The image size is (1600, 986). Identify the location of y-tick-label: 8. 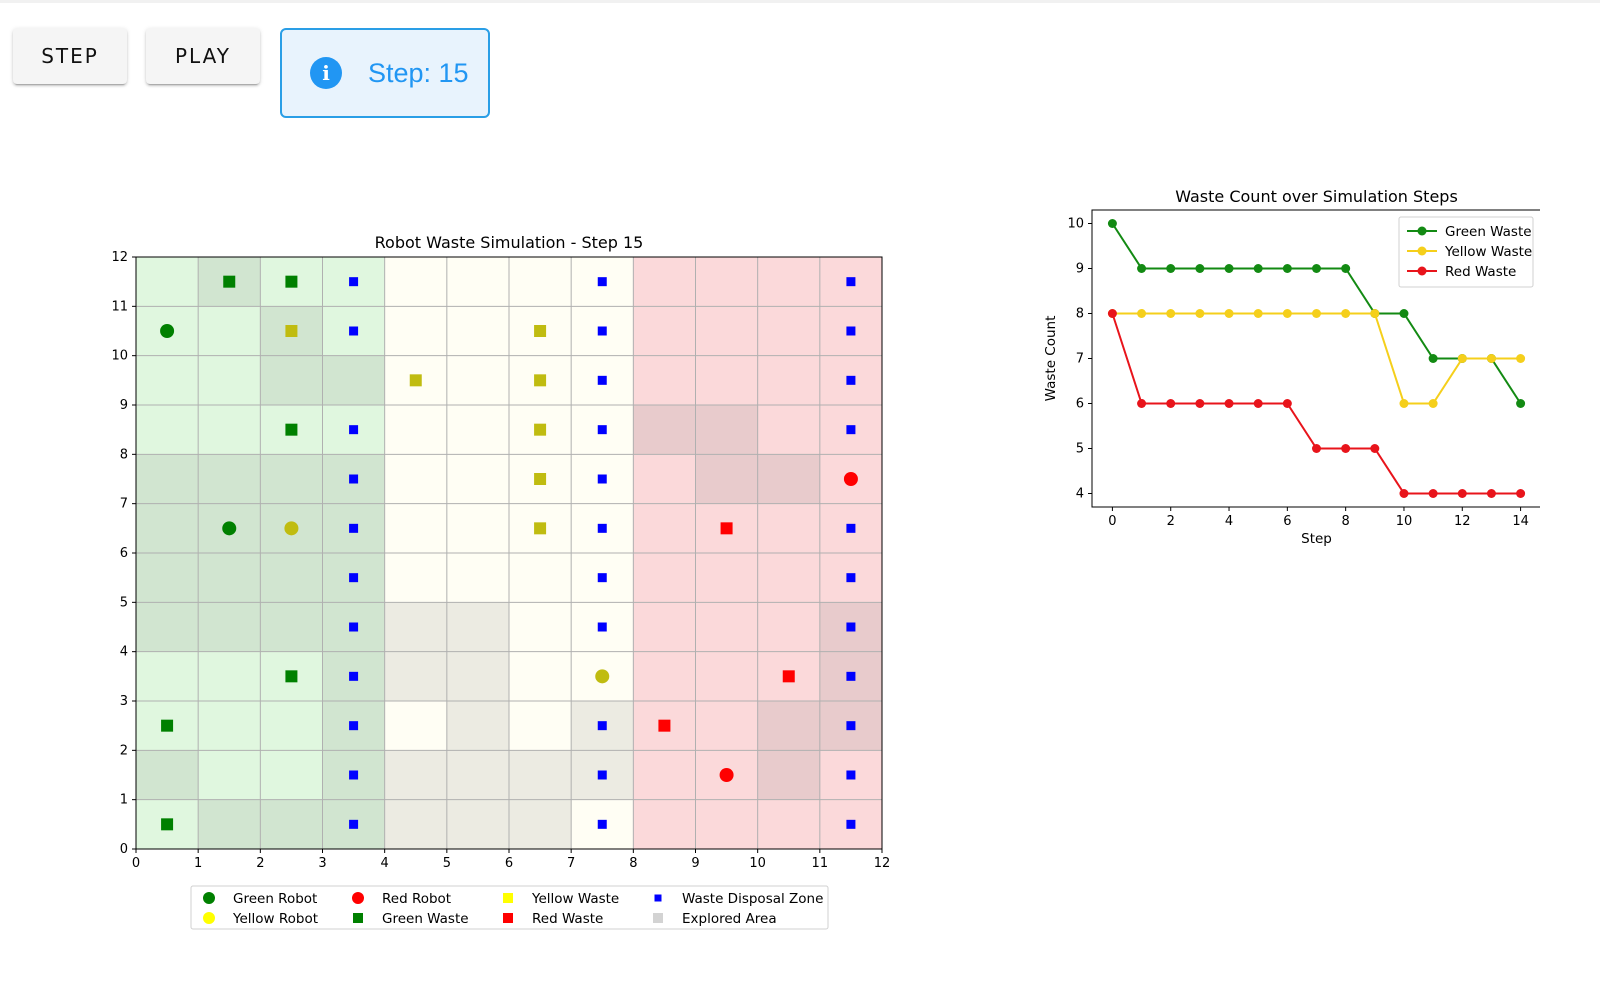
(124, 454).